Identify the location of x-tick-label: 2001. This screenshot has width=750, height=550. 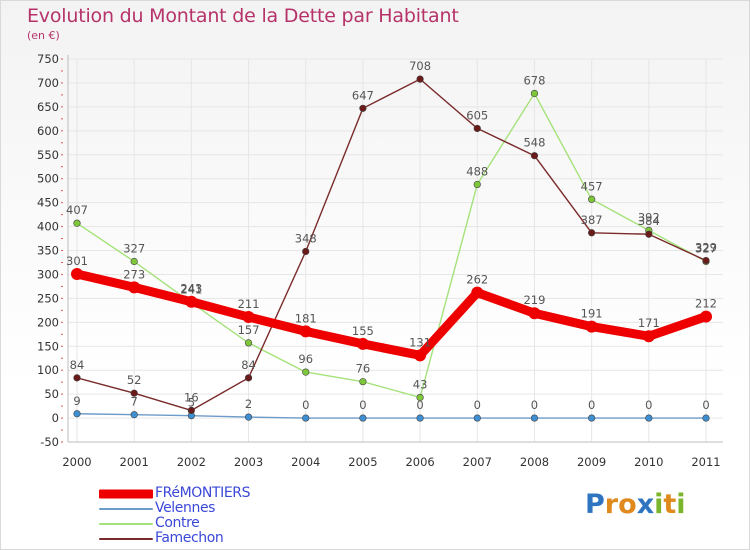
(134, 462).